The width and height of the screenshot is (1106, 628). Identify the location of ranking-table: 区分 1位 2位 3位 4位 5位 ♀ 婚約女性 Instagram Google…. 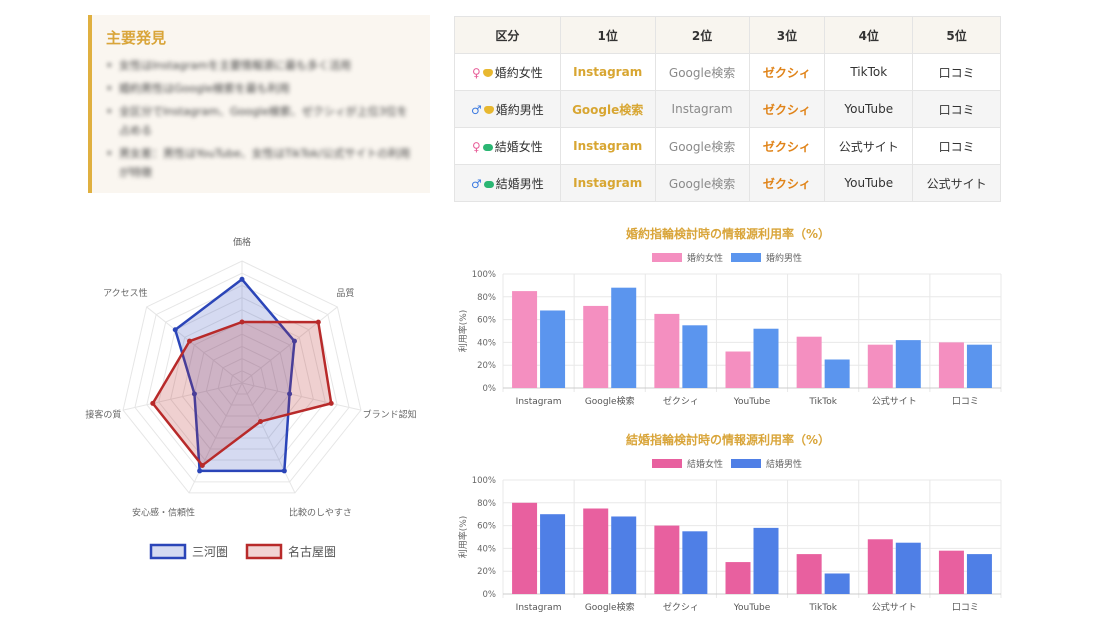
(727, 109).